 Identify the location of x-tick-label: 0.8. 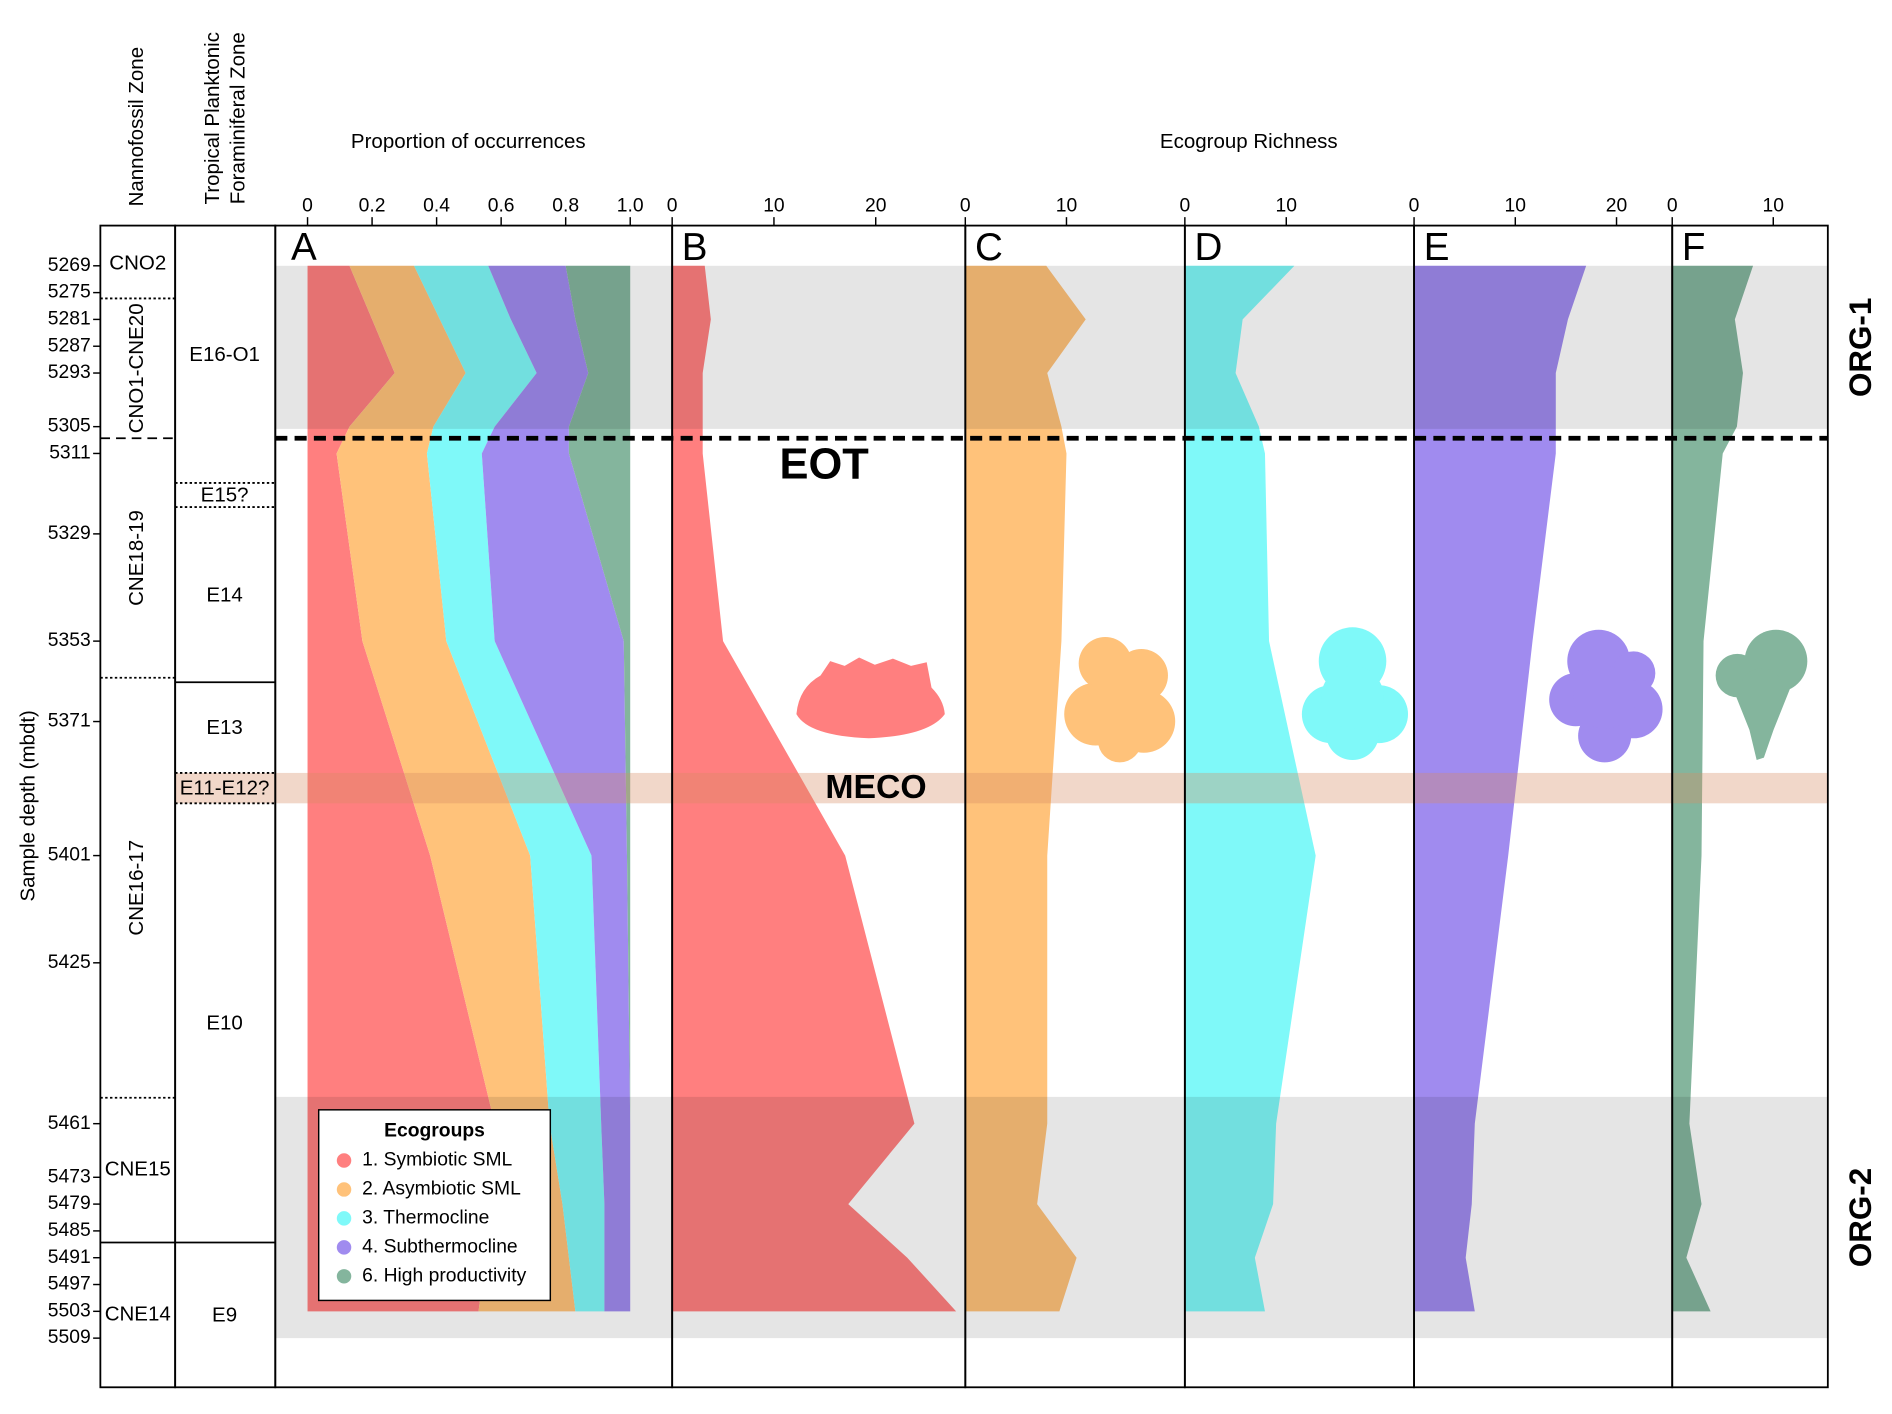
(565, 205).